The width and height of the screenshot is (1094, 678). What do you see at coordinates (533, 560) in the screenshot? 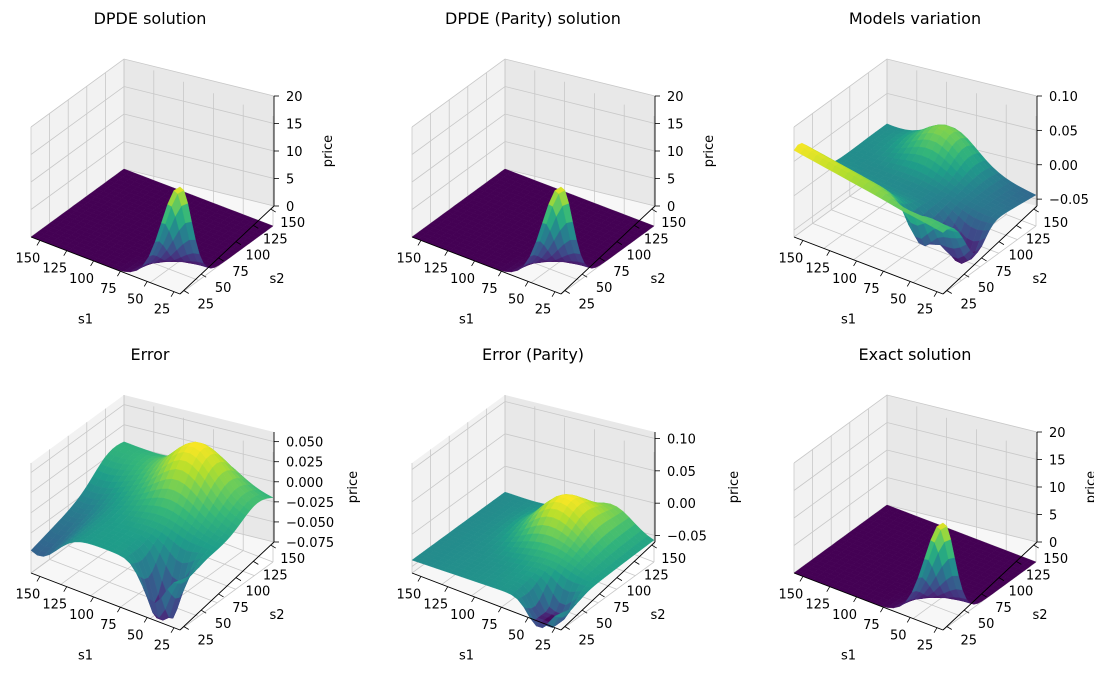
I see `surface` at bounding box center [533, 560].